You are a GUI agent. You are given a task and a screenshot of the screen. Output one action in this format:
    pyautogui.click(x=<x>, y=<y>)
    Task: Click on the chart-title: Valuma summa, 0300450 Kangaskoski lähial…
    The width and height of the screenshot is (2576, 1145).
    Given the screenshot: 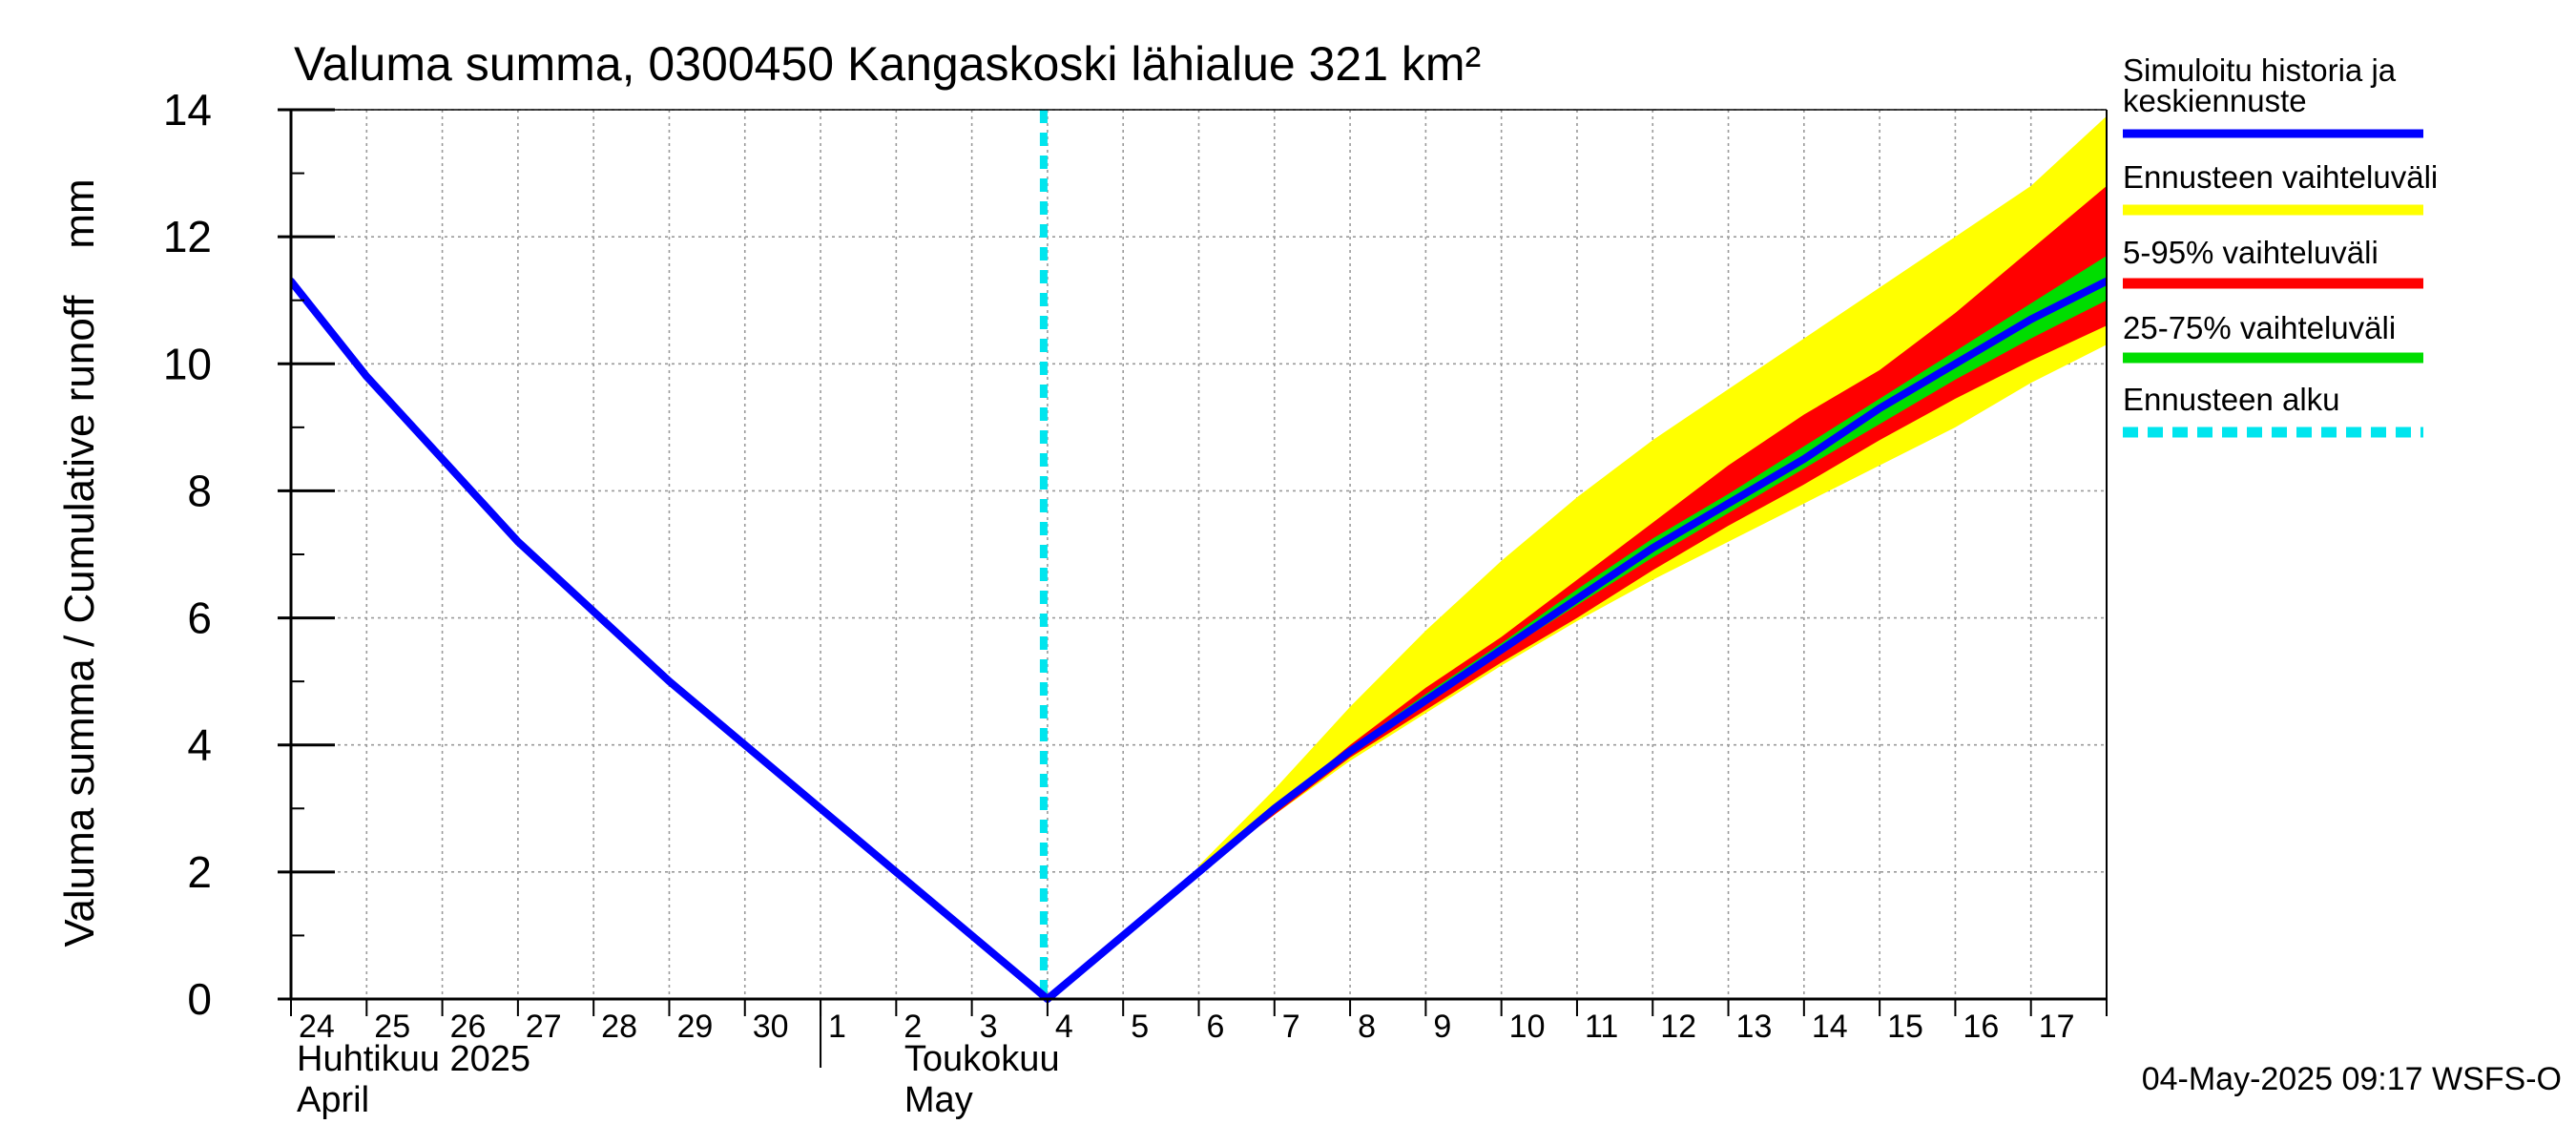 What is the action you would take?
    pyautogui.click(x=887, y=64)
    